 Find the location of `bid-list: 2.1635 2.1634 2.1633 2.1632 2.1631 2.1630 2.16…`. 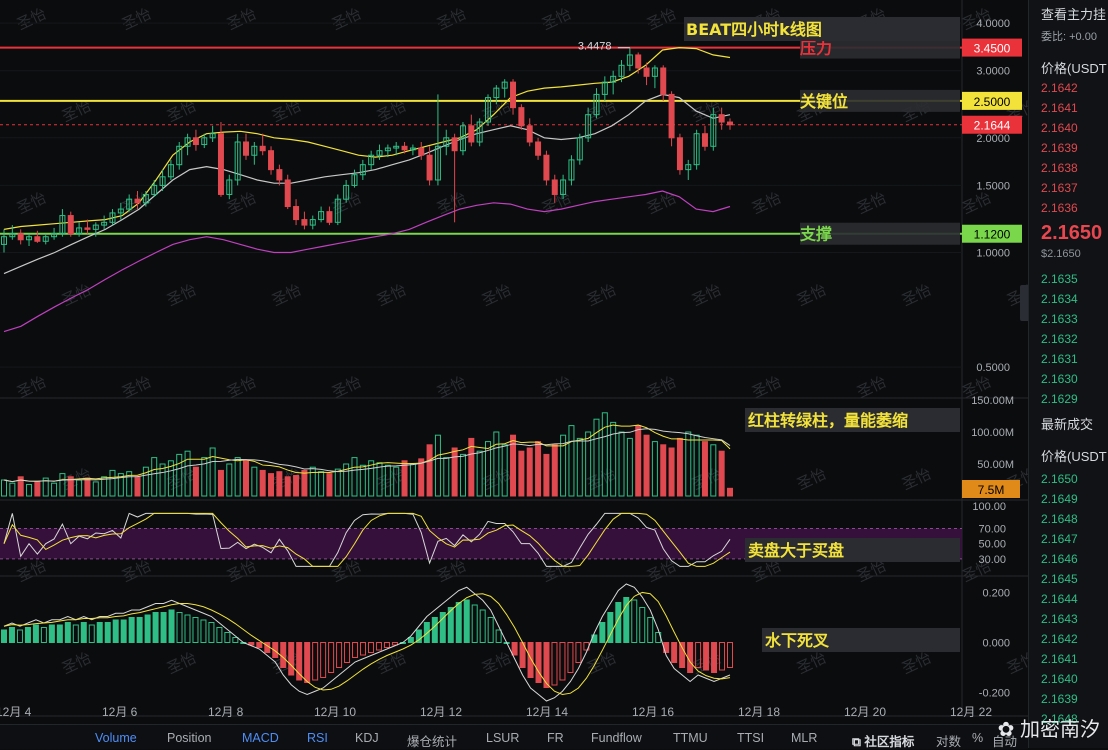

bid-list: 2.1635 2.1634 2.1633 2.1632 2.1631 2.1630 2.16… is located at coordinates (1059, 339).